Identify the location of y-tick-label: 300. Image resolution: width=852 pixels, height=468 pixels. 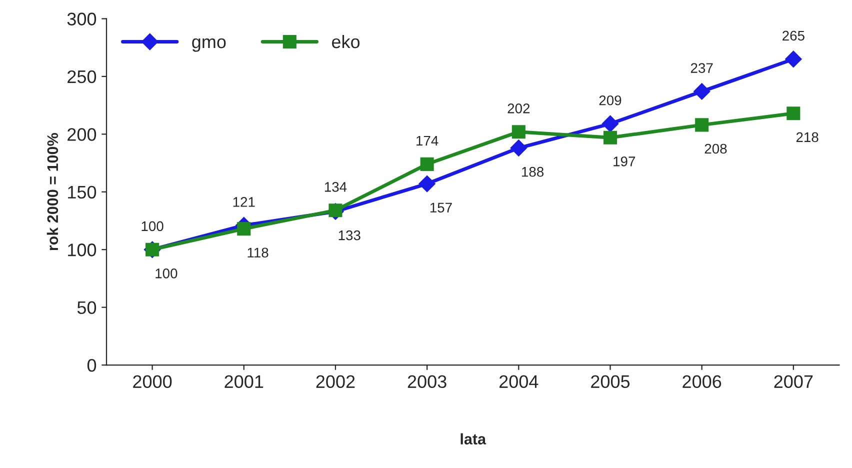
(81, 19).